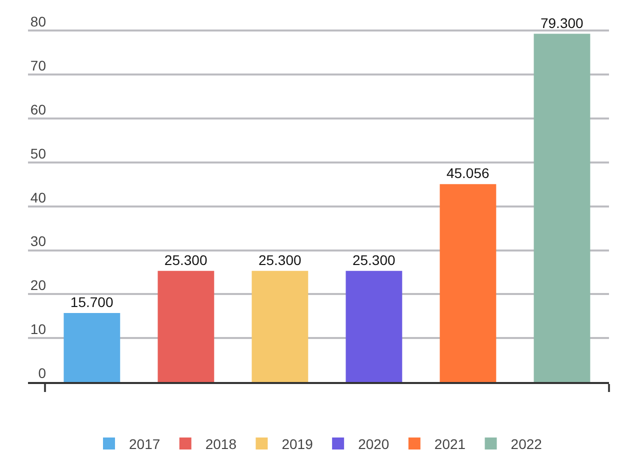  I want to click on data-label: 79.300, so click(562, 22).